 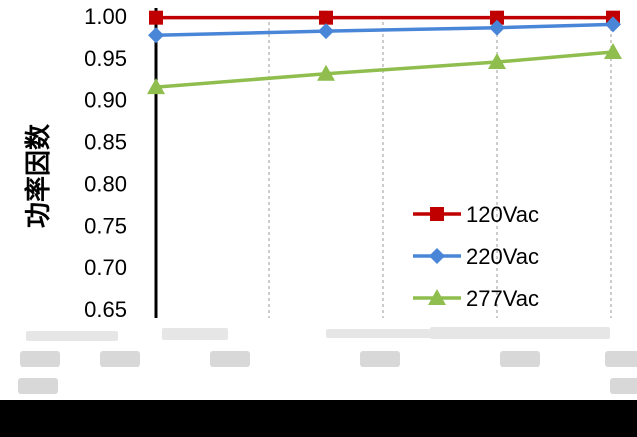 I want to click on y-axis-label: 功率因数, so click(x=38, y=175).